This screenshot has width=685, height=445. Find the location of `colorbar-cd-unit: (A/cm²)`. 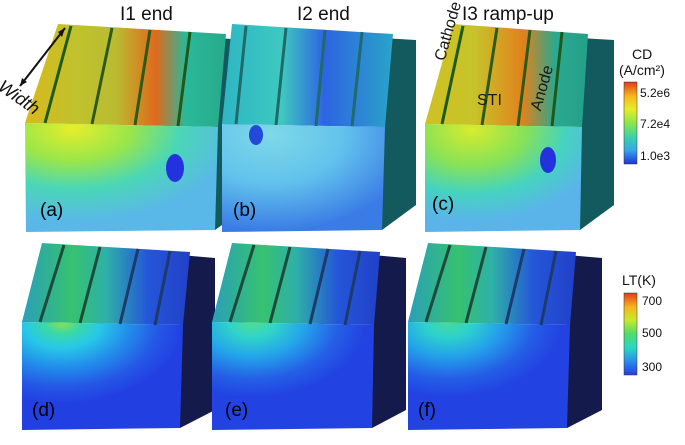

colorbar-cd-unit: (A/cm²) is located at coordinates (642, 70).